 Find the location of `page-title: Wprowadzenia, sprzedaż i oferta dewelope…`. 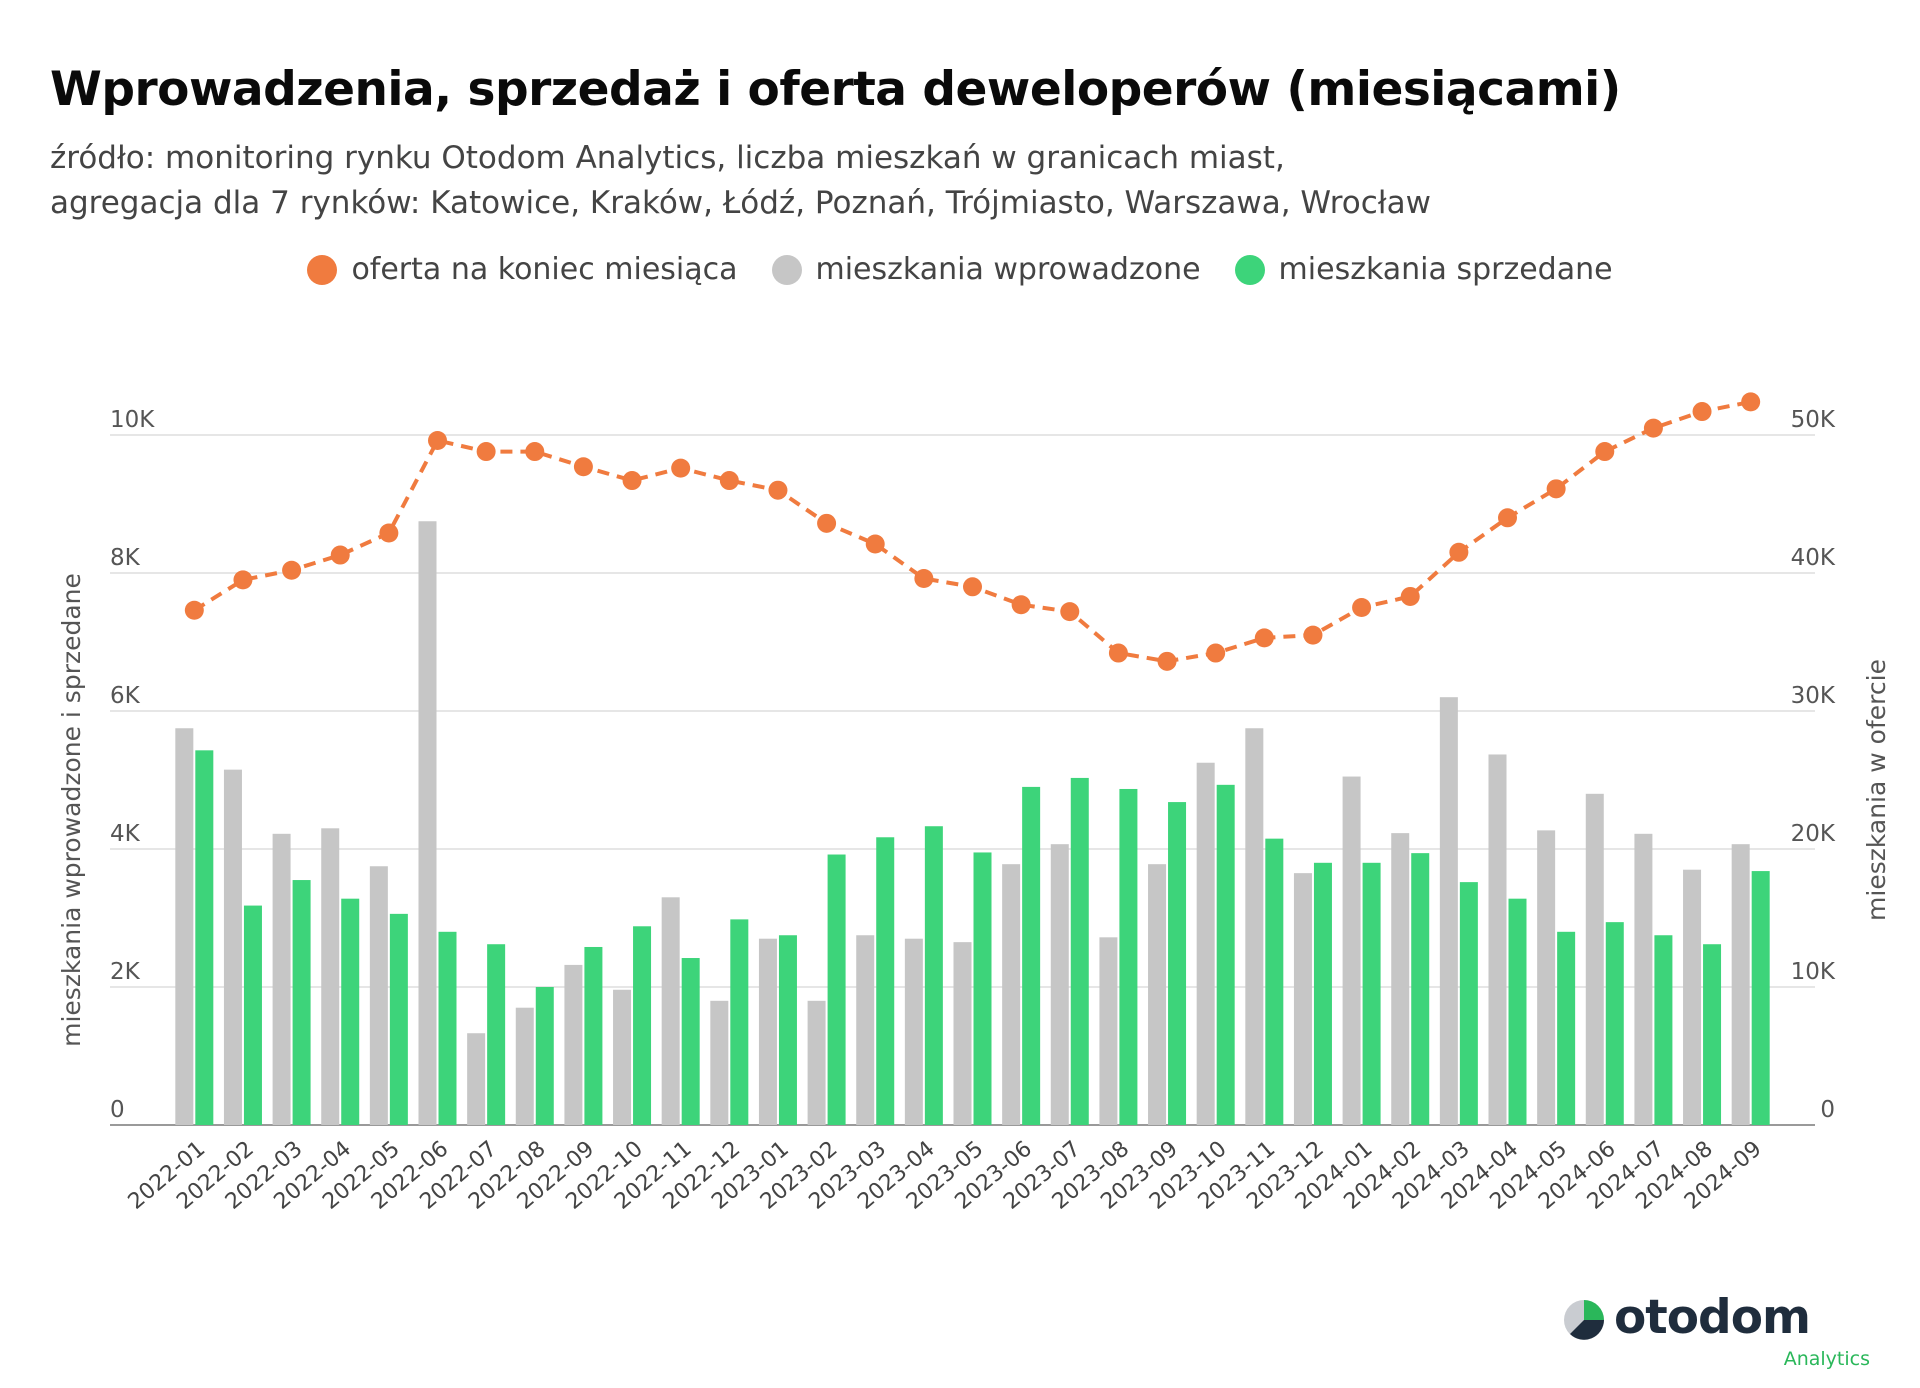

page-title: Wprowadzenia, sprzedaż i oferta dewelope… is located at coordinates (835, 89).